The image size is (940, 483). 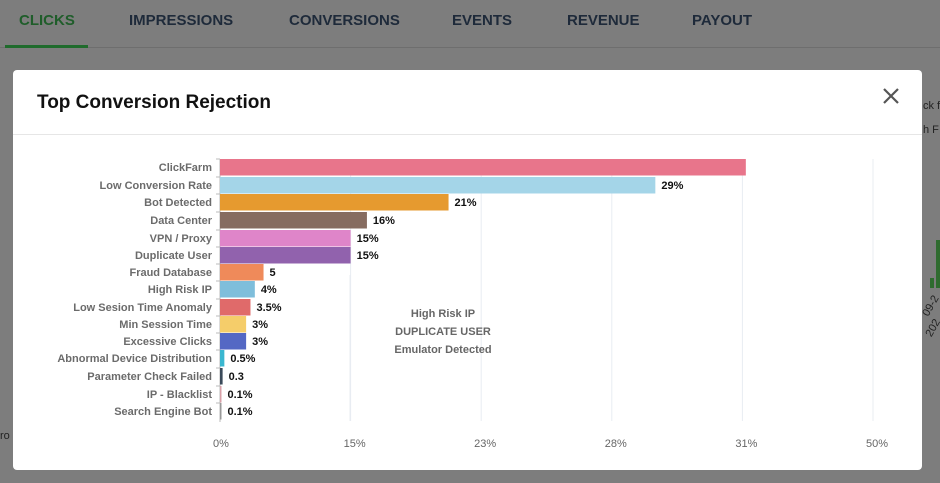 What do you see at coordinates (273, 273) in the screenshot?
I see `bar-value-label: 5` at bounding box center [273, 273].